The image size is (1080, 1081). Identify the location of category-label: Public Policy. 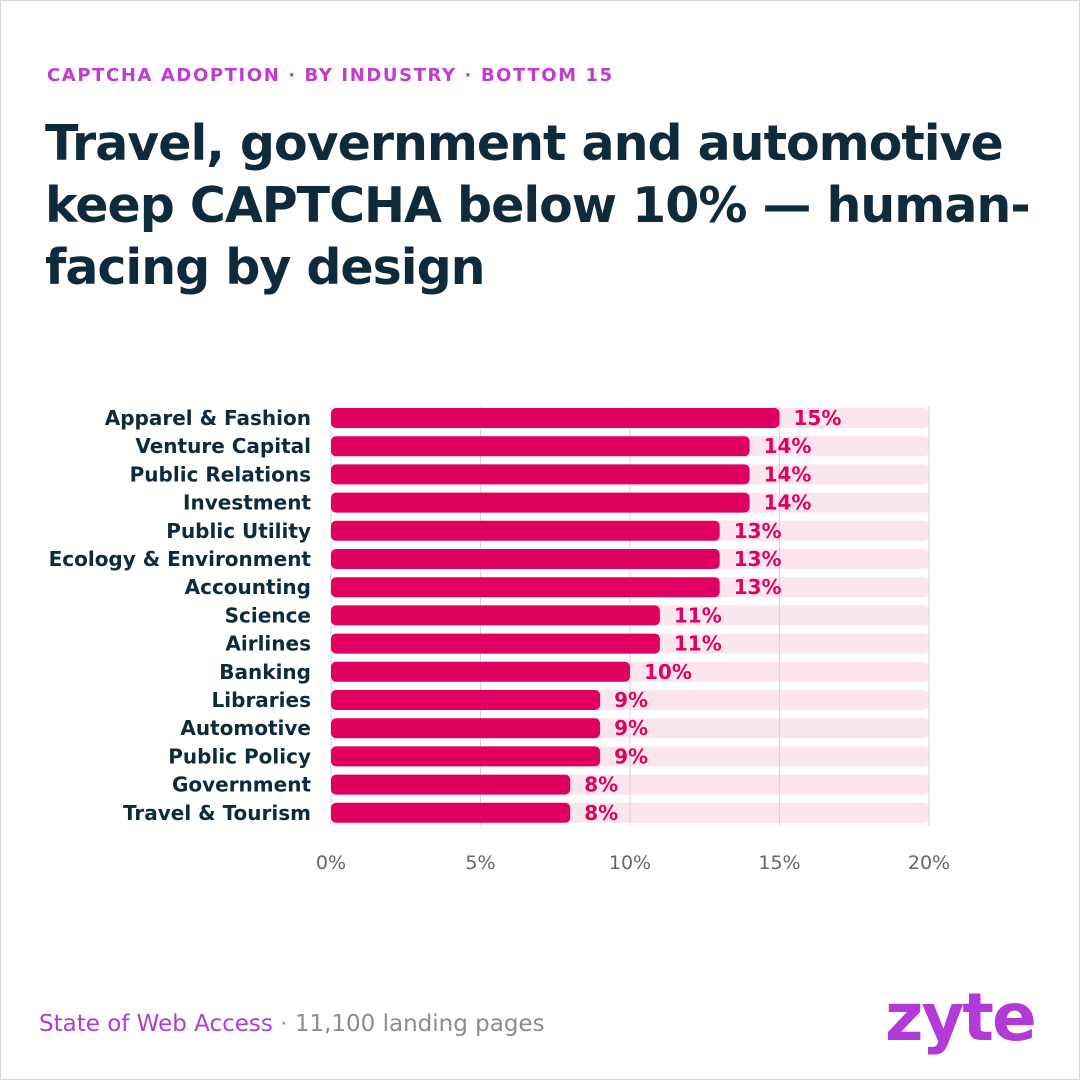
(239, 756).